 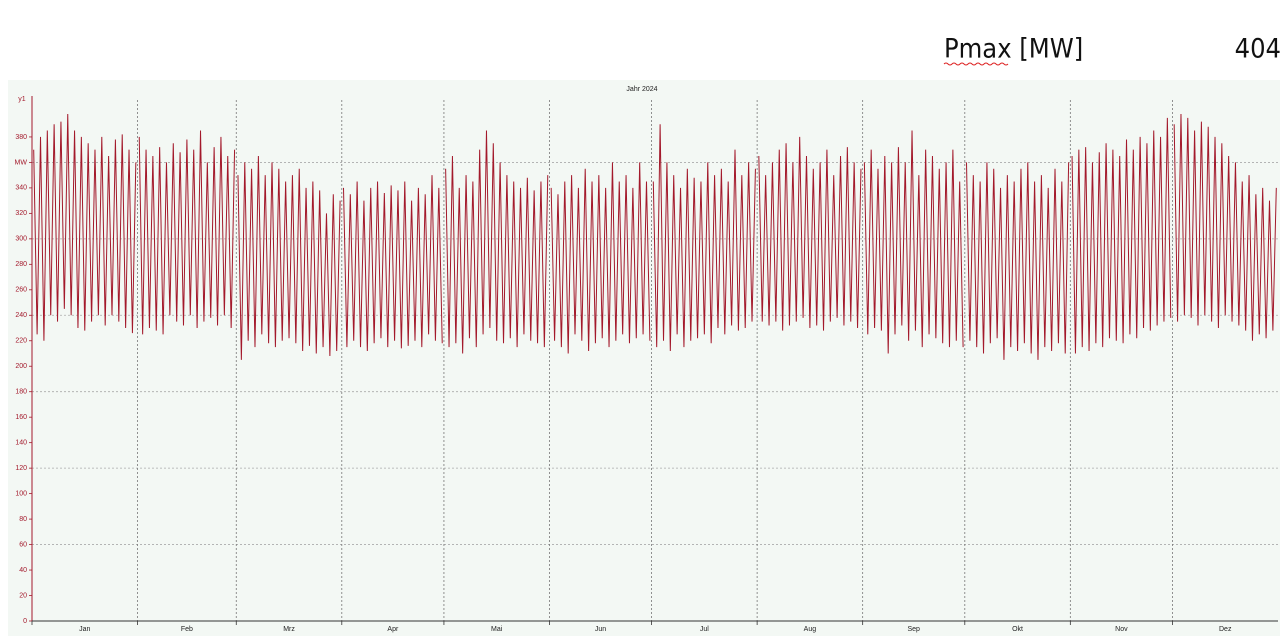 I want to click on y-tick-label: 160, so click(x=21, y=417).